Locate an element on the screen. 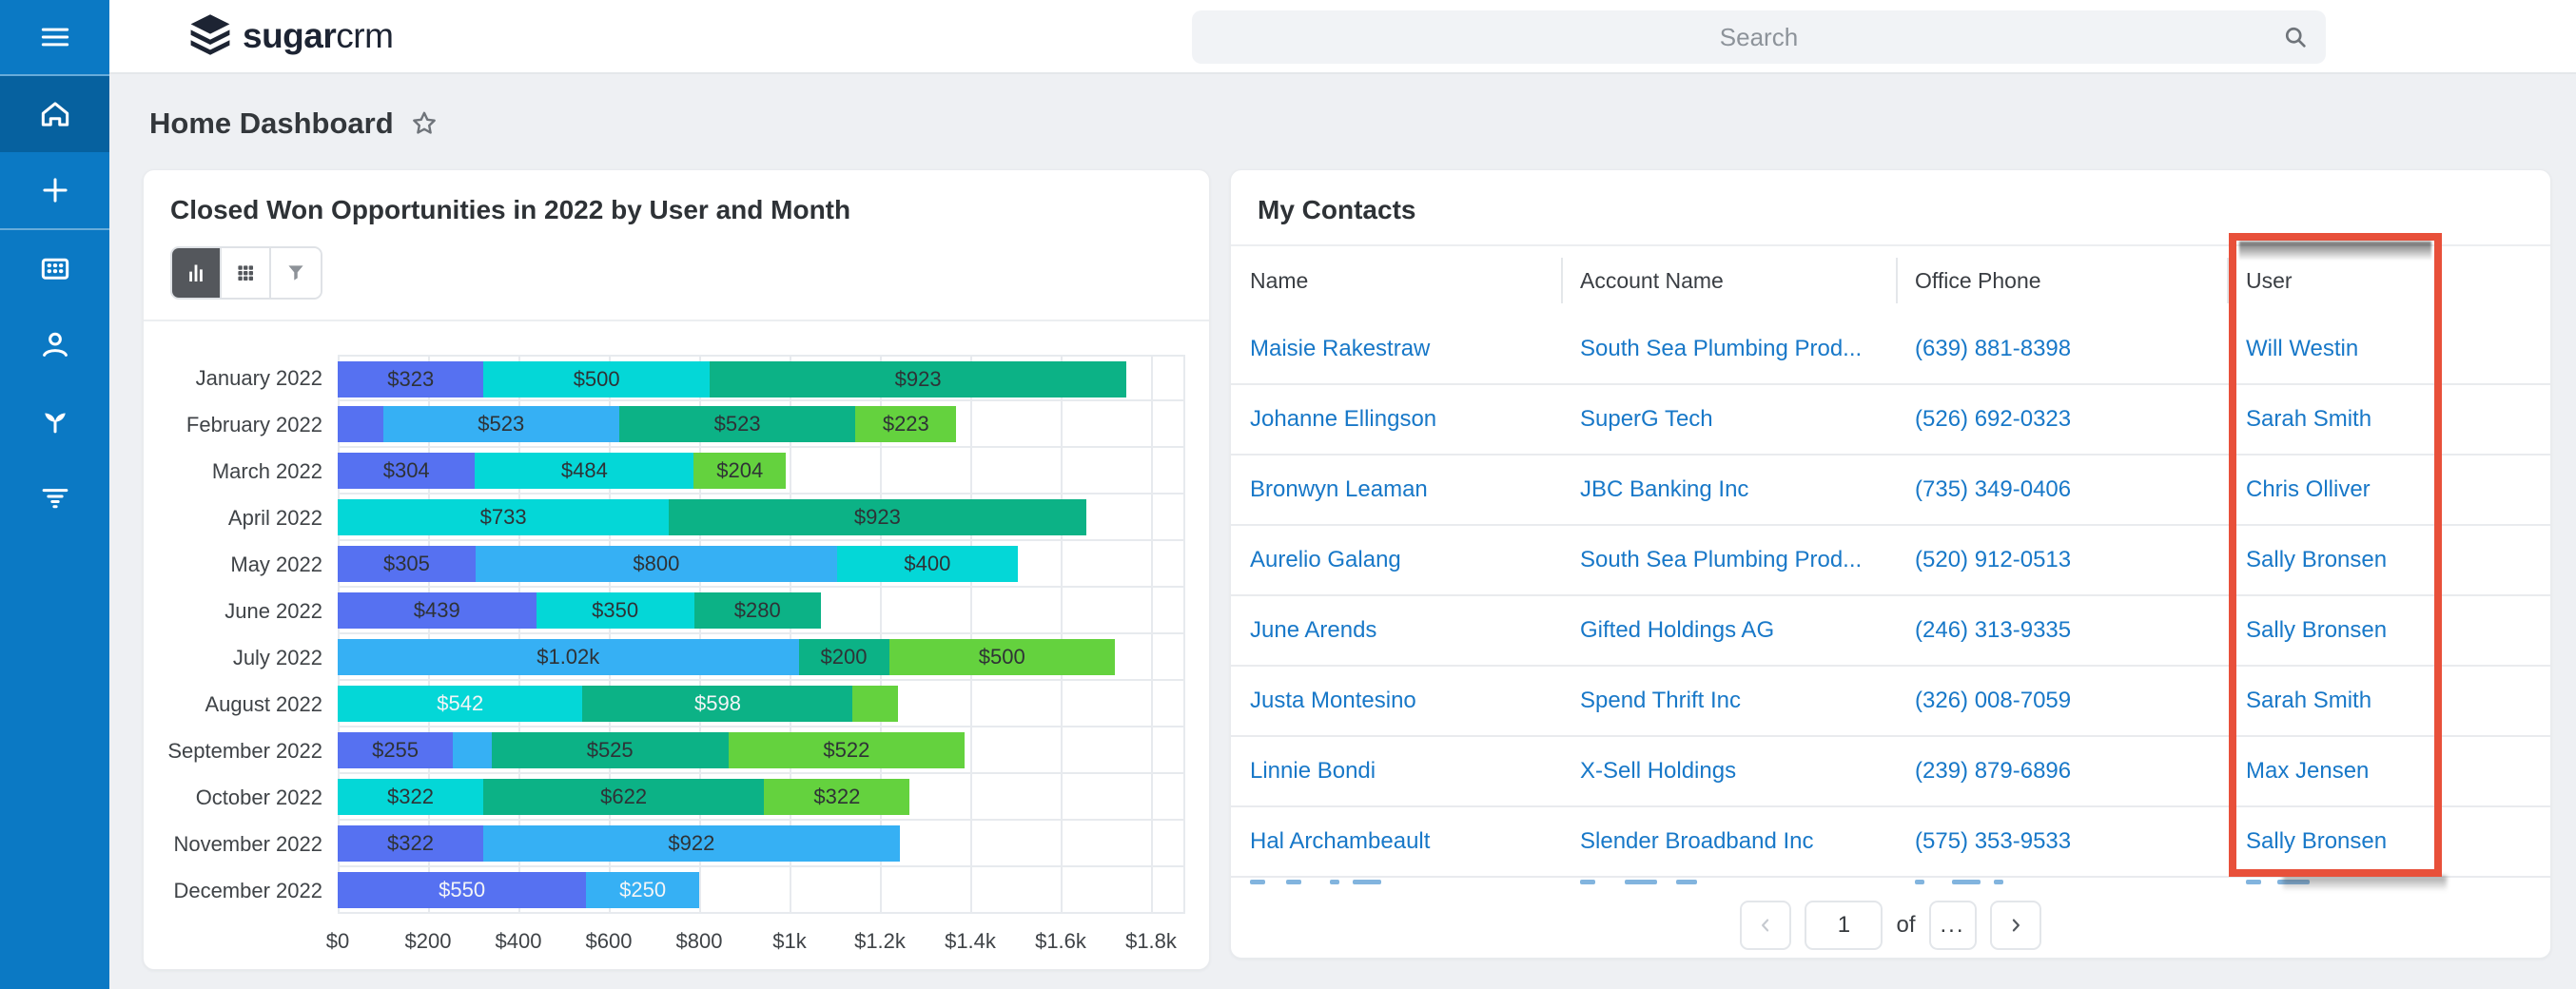 This screenshot has width=2576, height=989. chevron-right-icon is located at coordinates (2016, 925).